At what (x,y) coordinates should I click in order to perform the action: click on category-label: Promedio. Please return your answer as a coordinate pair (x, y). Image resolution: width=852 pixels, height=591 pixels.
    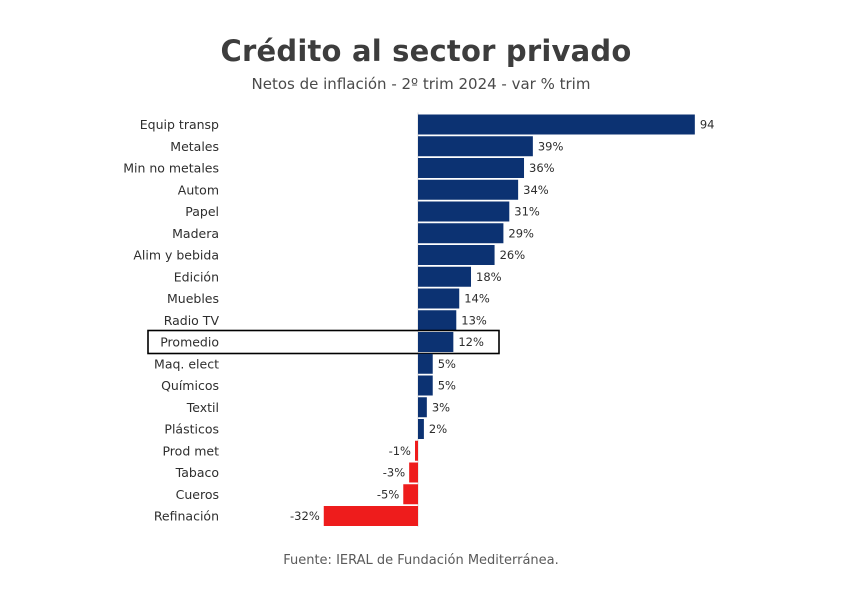
    Looking at the image, I should click on (189, 342).